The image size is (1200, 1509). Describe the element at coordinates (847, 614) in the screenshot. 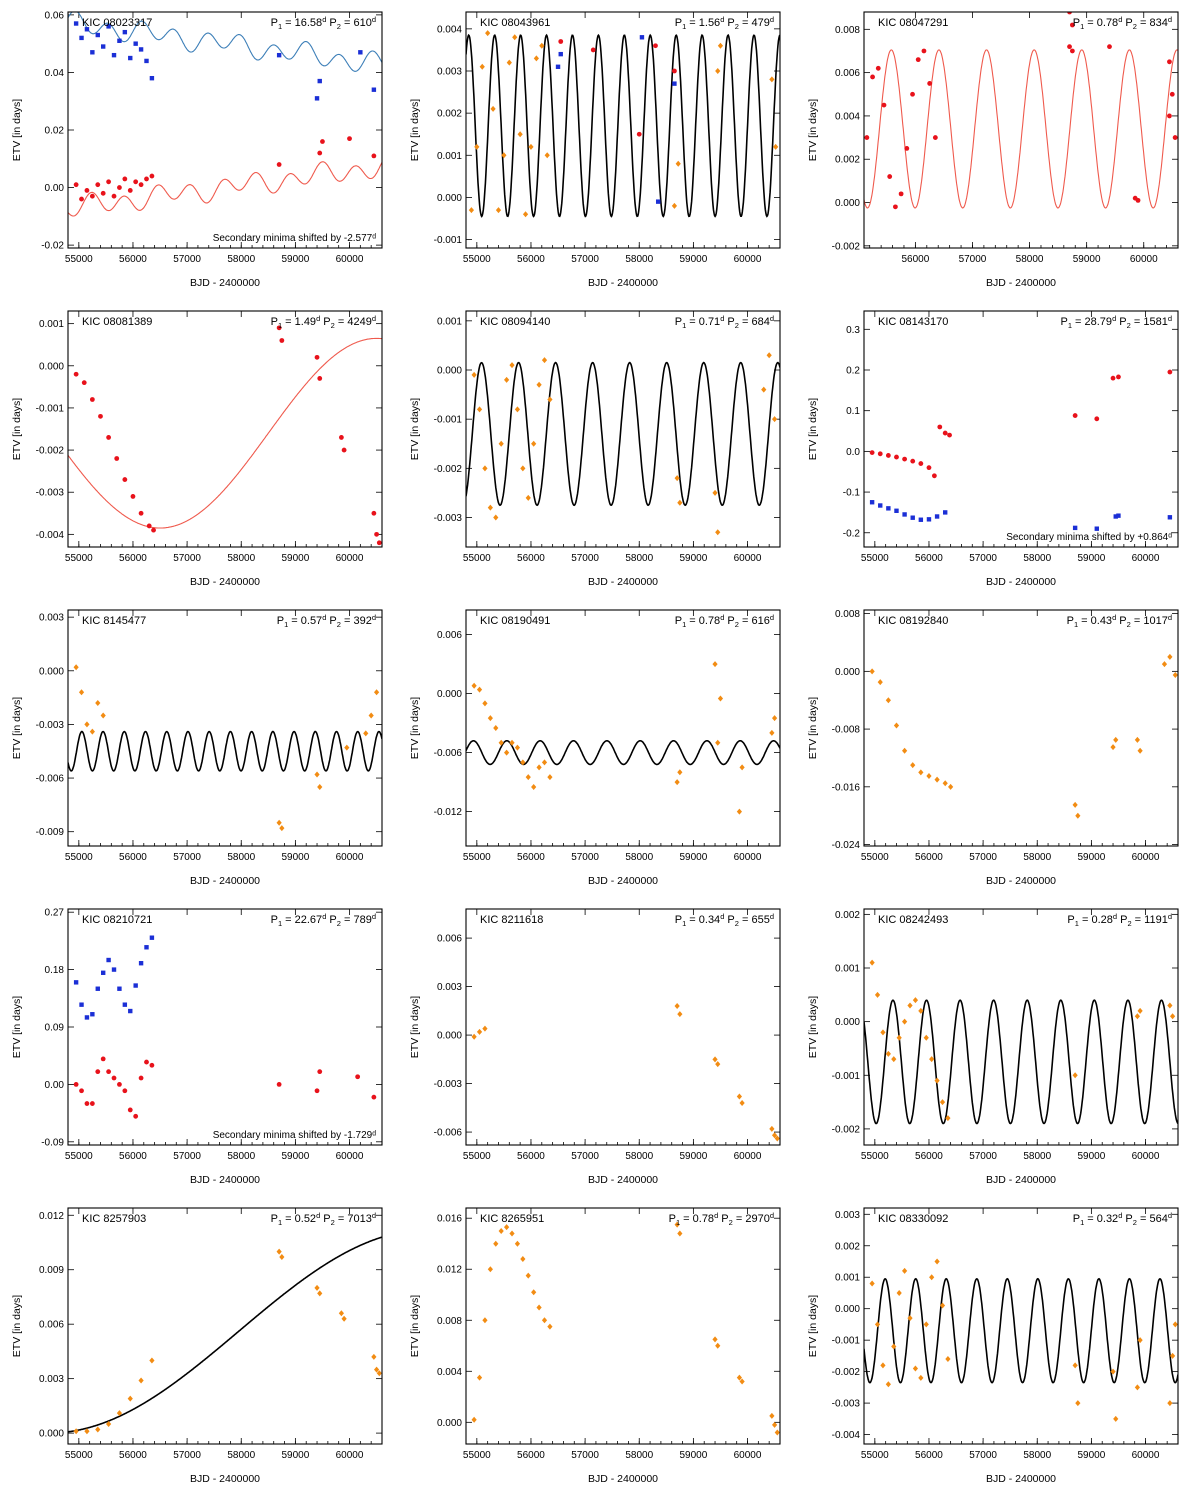

I see `y-tick-label: 0.008` at that location.